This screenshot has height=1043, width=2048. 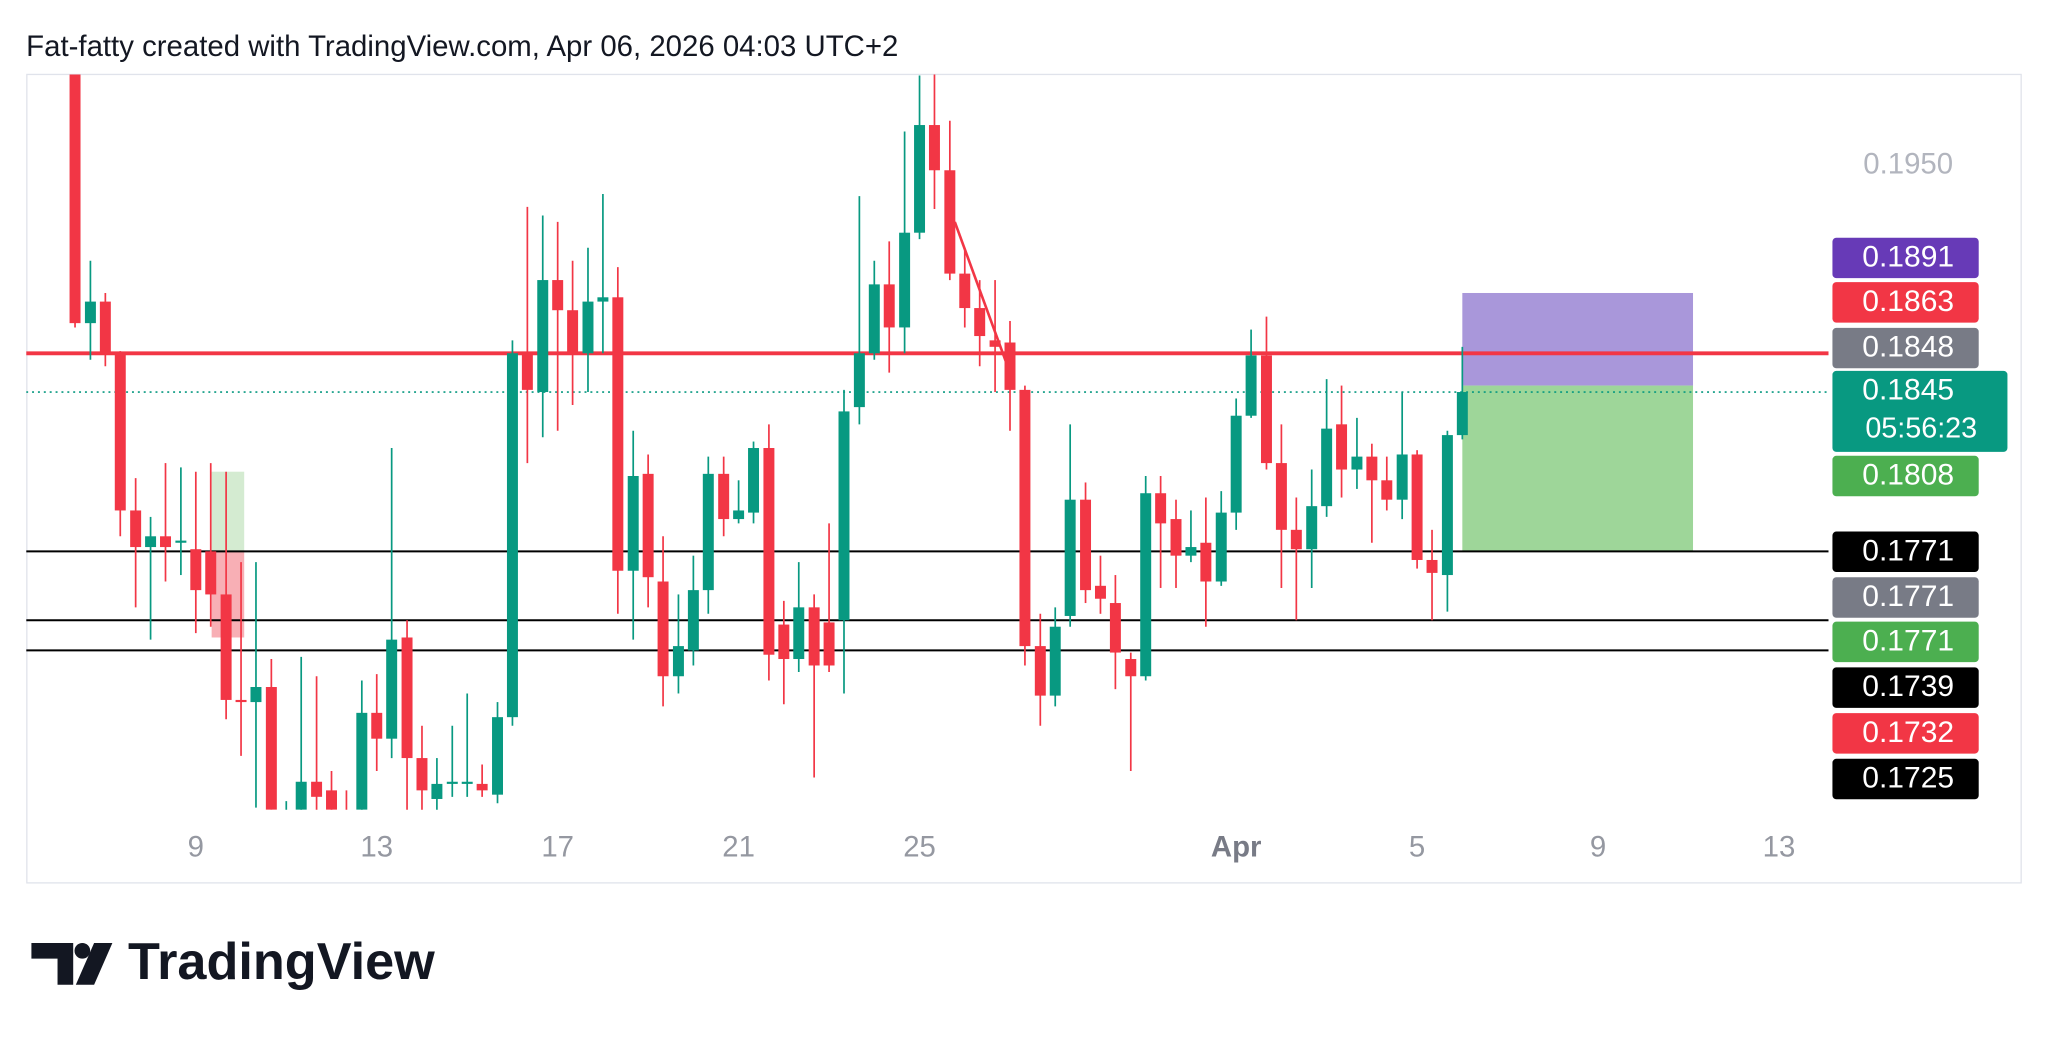 I want to click on x-tick-label: 25, so click(x=919, y=847).